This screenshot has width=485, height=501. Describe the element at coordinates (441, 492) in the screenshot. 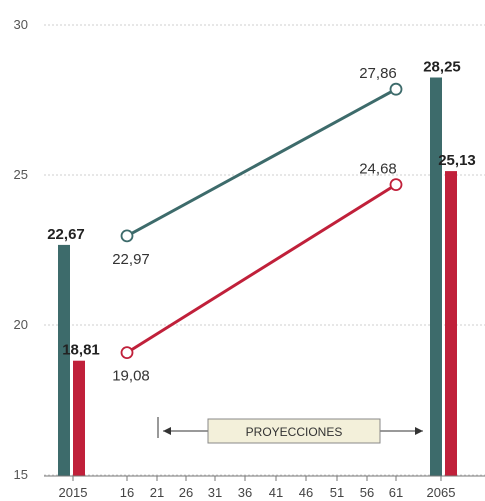

I see `x-tick-label: 2065` at that location.